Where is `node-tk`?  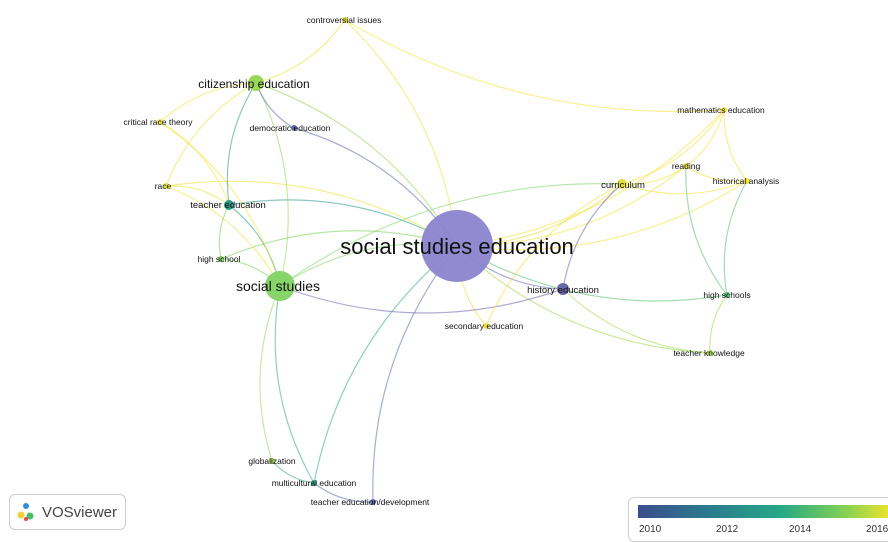 node-tk is located at coordinates (710, 353).